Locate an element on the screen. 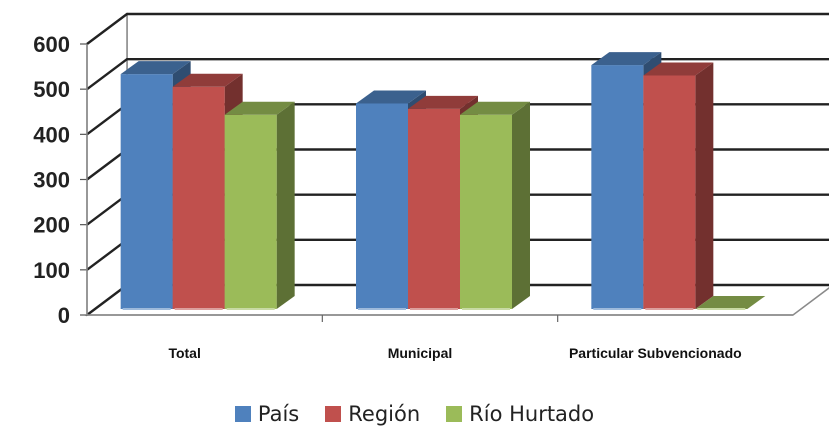 The image size is (829, 438). legend: País Región Río Hurtado is located at coordinates (414, 414).